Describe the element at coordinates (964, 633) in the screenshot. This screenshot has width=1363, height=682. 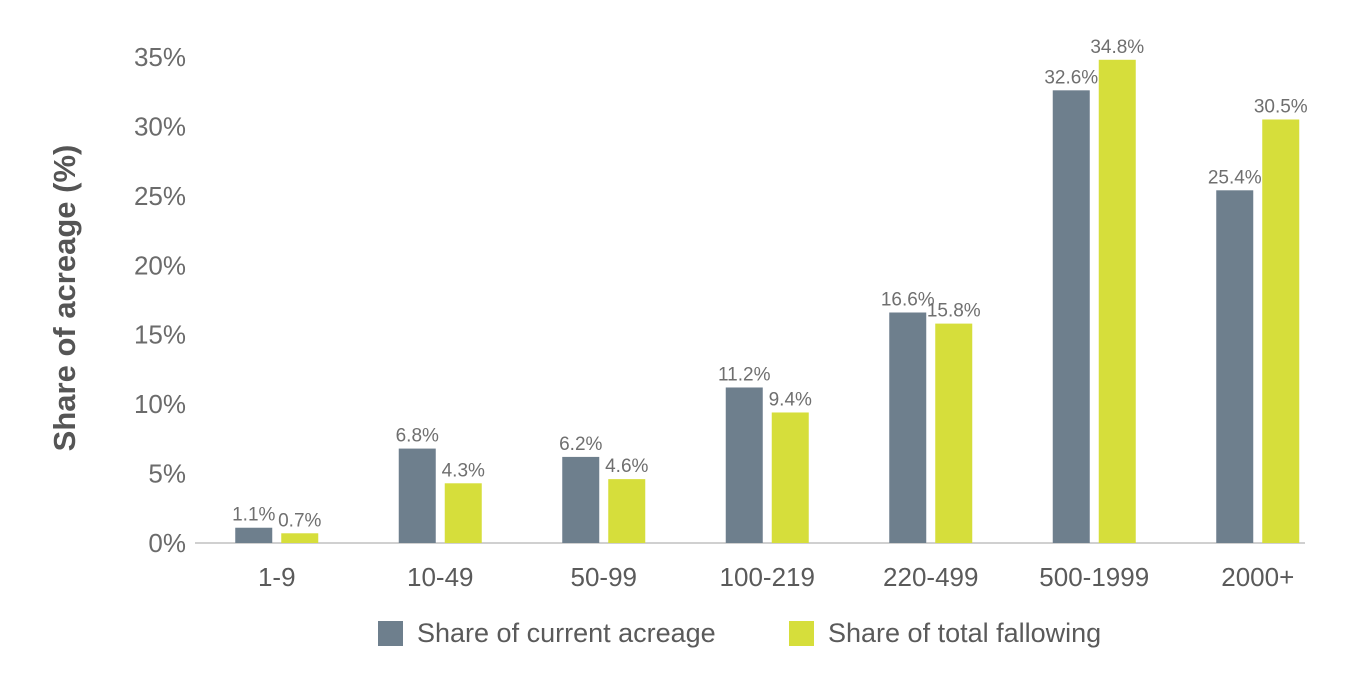
I see `legend-label-total-fallowing: Share of total fallowing` at that location.